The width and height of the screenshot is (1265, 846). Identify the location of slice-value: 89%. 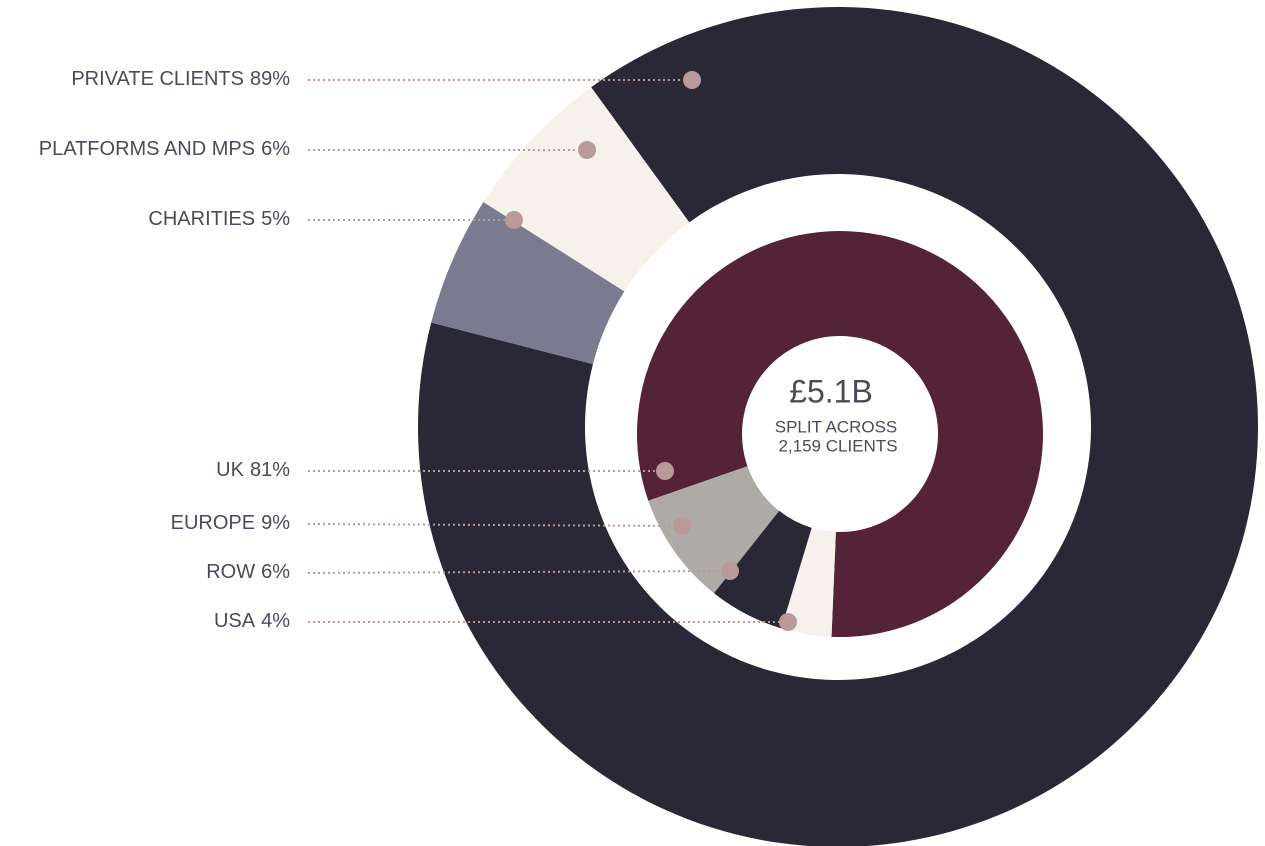
(270, 79).